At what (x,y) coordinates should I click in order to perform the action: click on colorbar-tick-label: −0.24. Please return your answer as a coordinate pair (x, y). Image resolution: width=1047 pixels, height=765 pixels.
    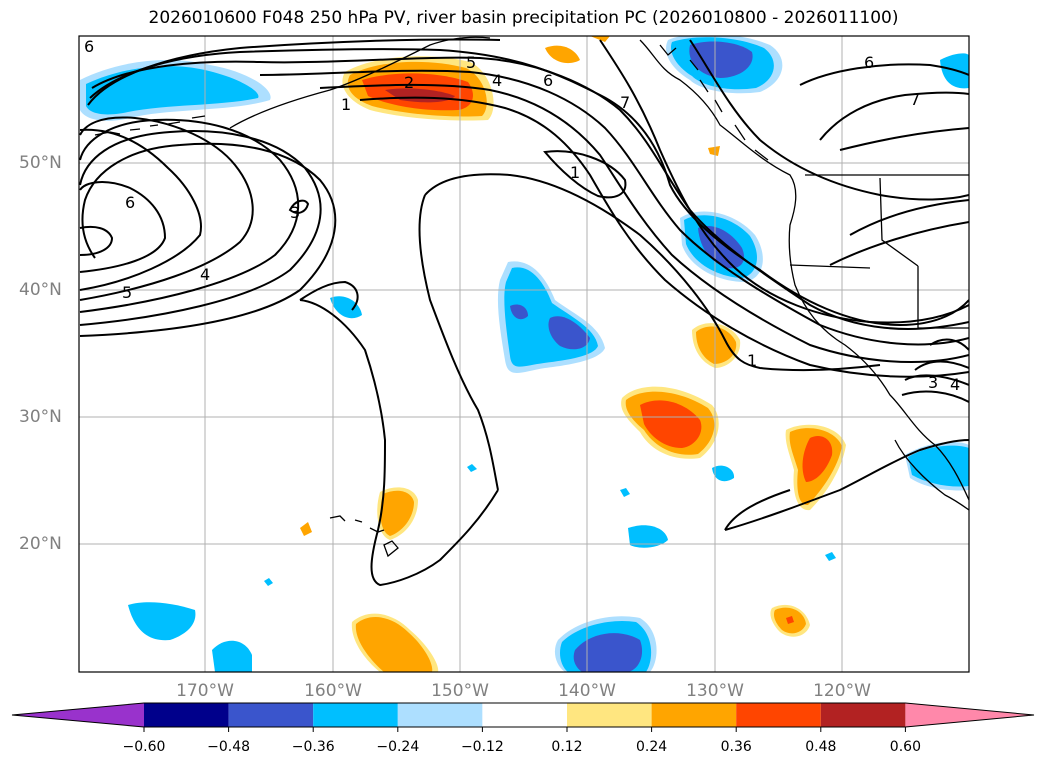
    Looking at the image, I should click on (398, 747).